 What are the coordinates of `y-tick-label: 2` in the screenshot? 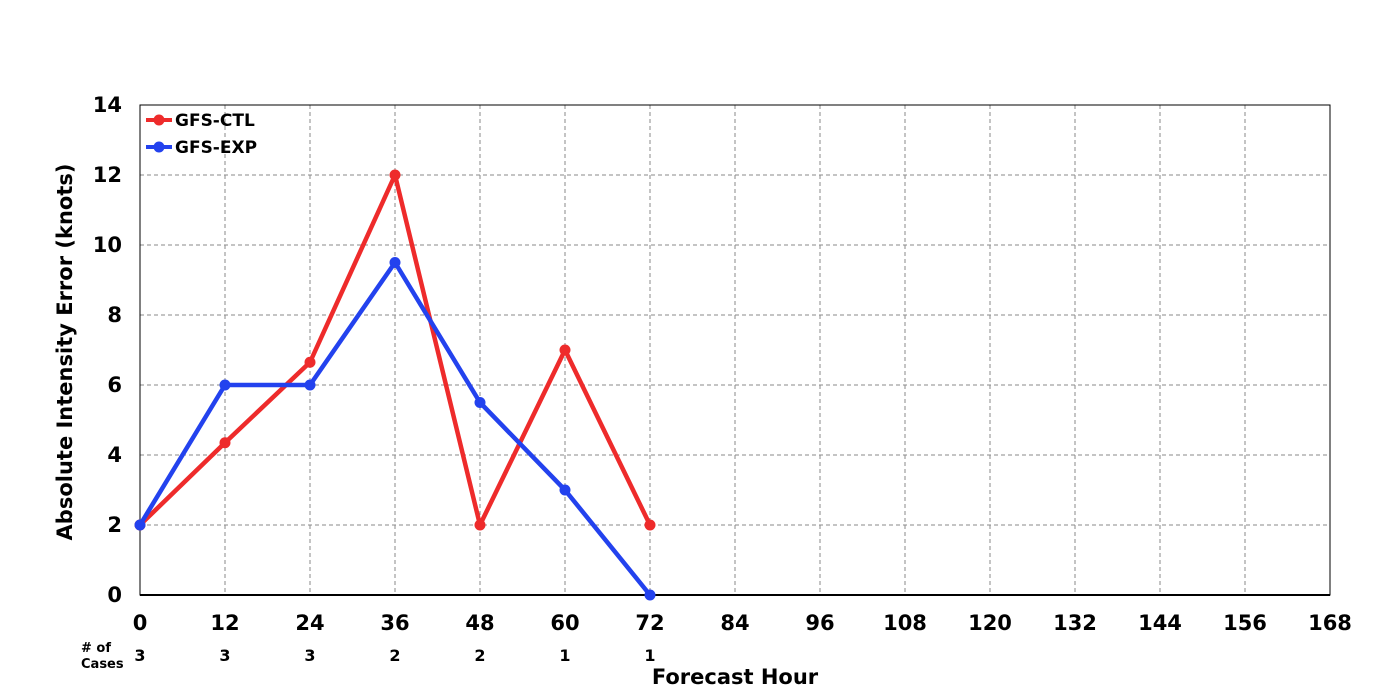 It's located at (114, 525).